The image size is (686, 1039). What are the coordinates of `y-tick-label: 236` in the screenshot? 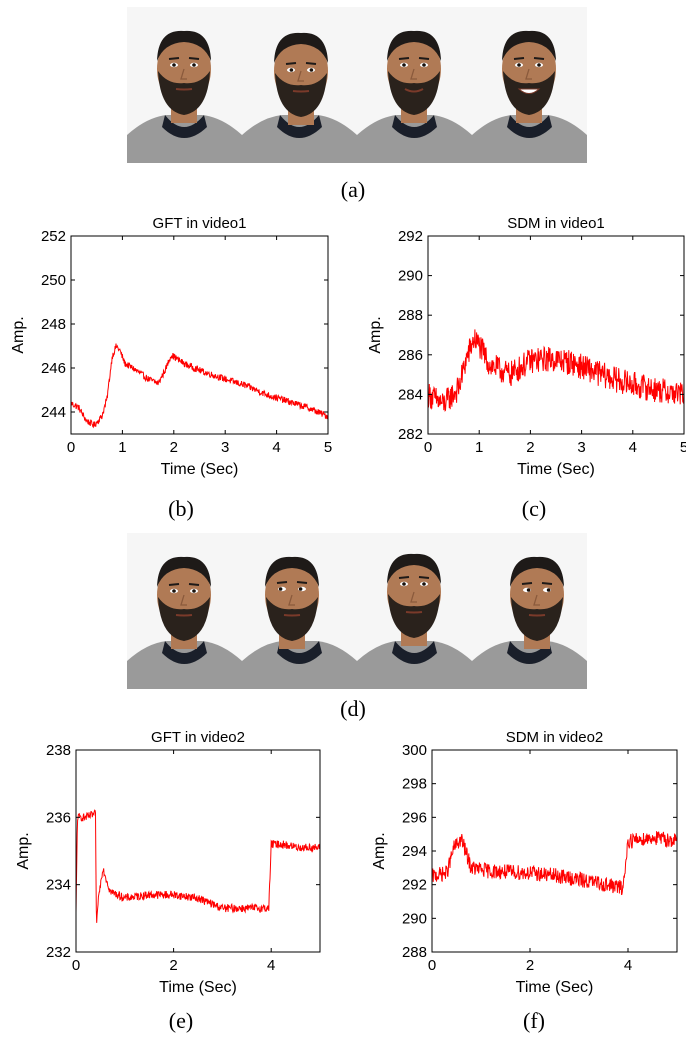 It's located at (58, 817).